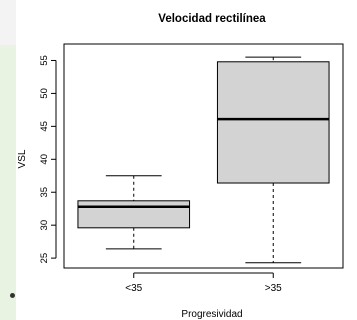 The width and height of the screenshot is (357, 320). I want to click on x-tick-label: >35, so click(273, 288).